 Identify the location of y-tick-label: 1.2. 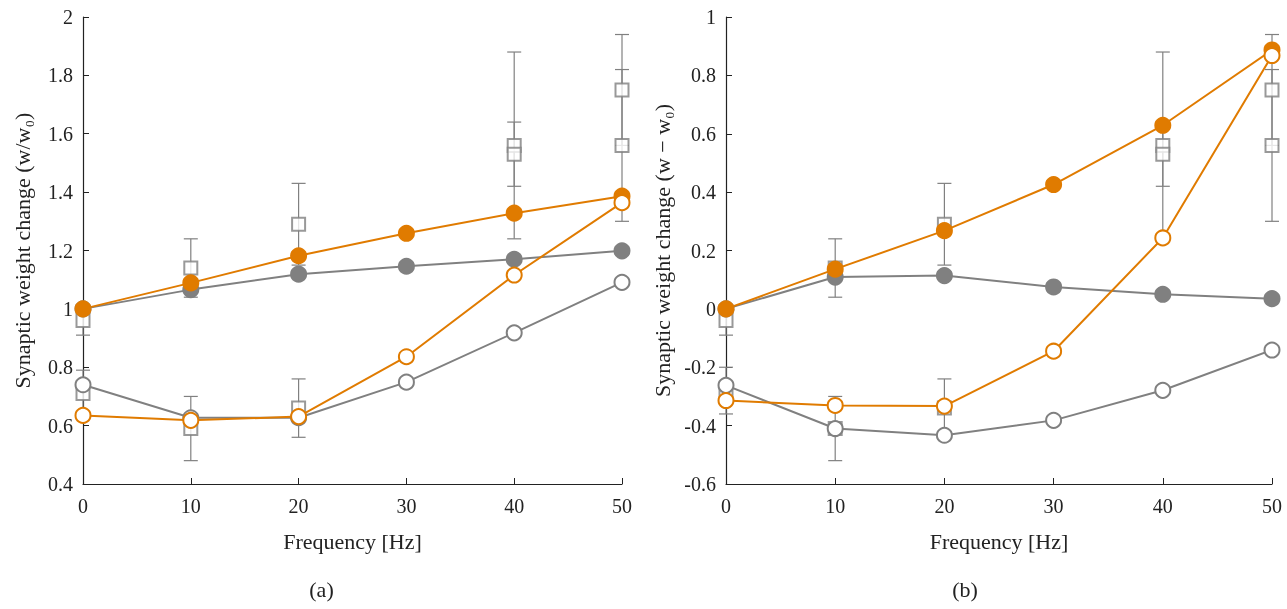
(60, 250).